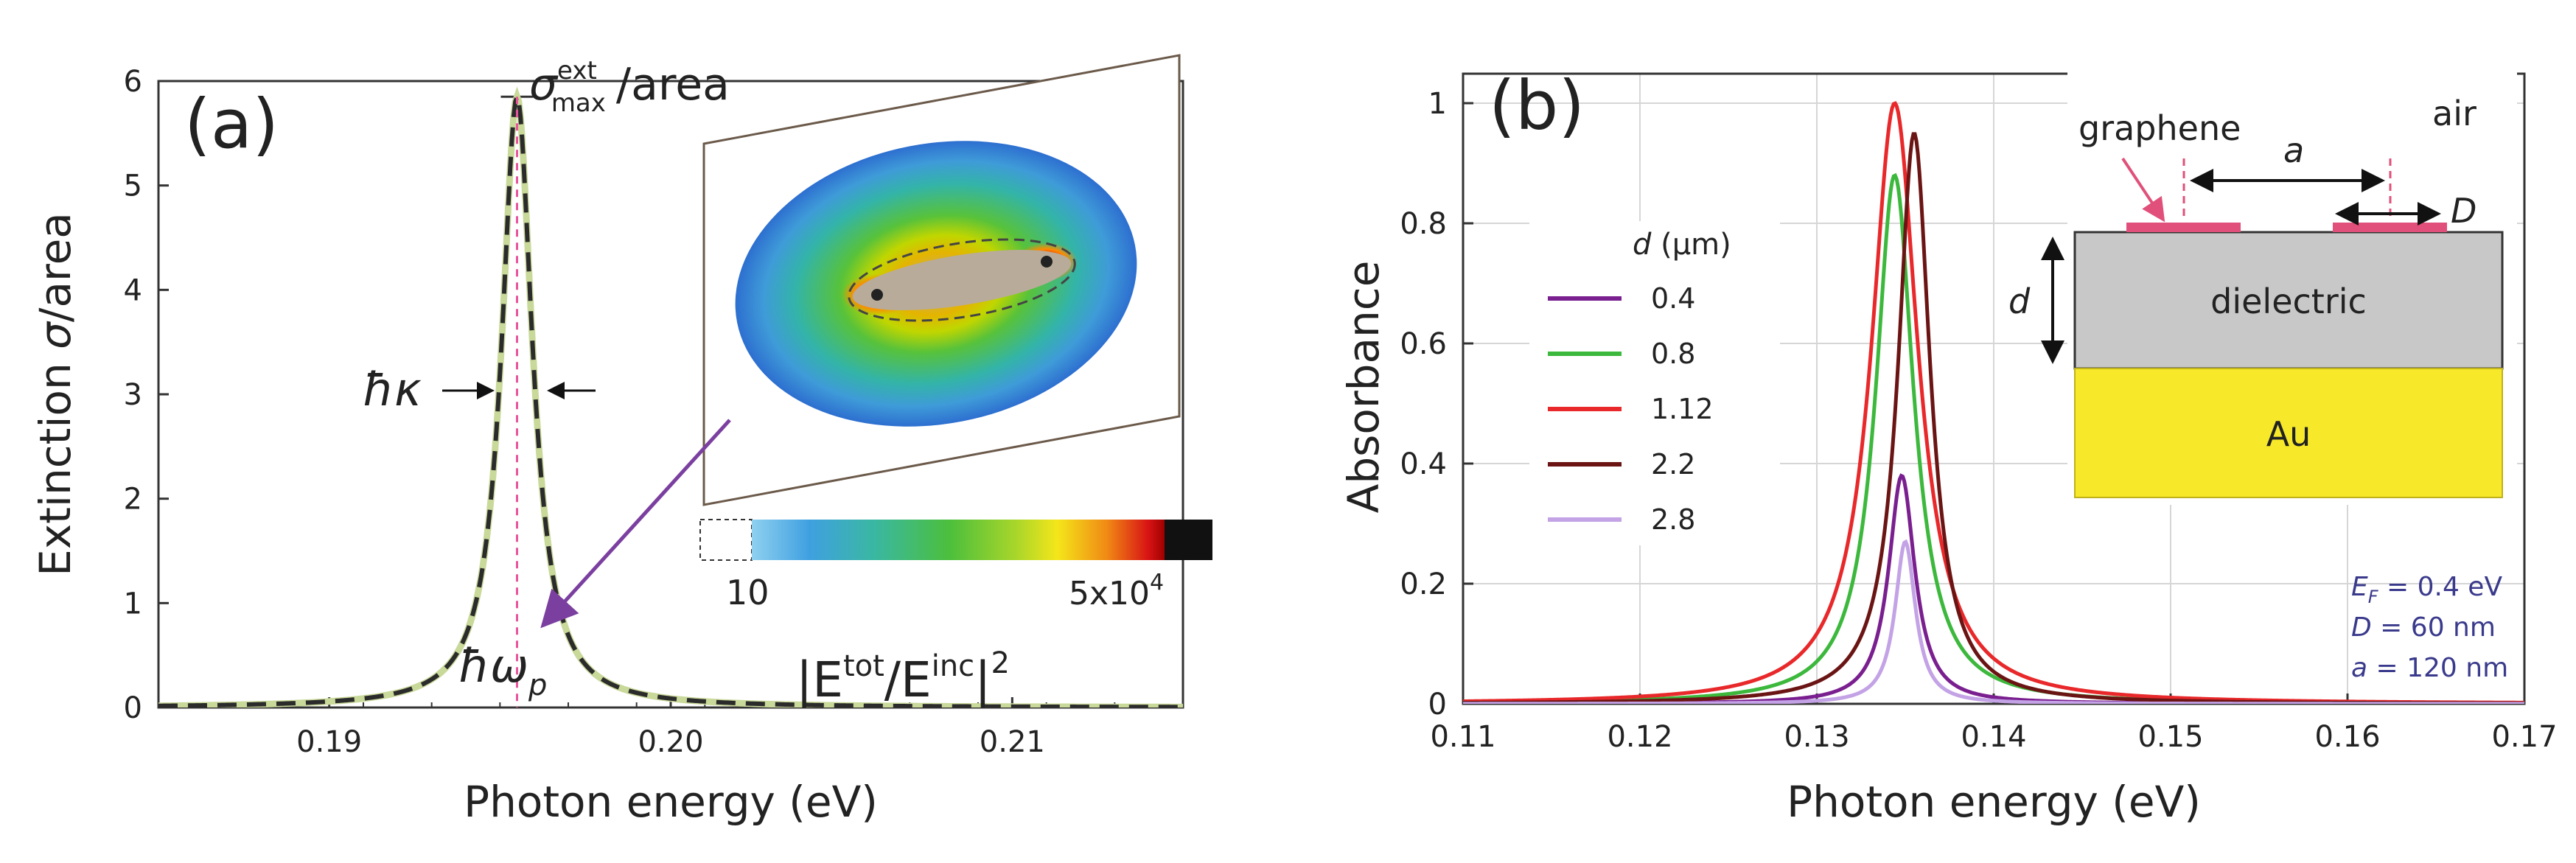 The image size is (2576, 863). I want to click on panel-b-y-tick-label: 0.6, so click(1423, 344).